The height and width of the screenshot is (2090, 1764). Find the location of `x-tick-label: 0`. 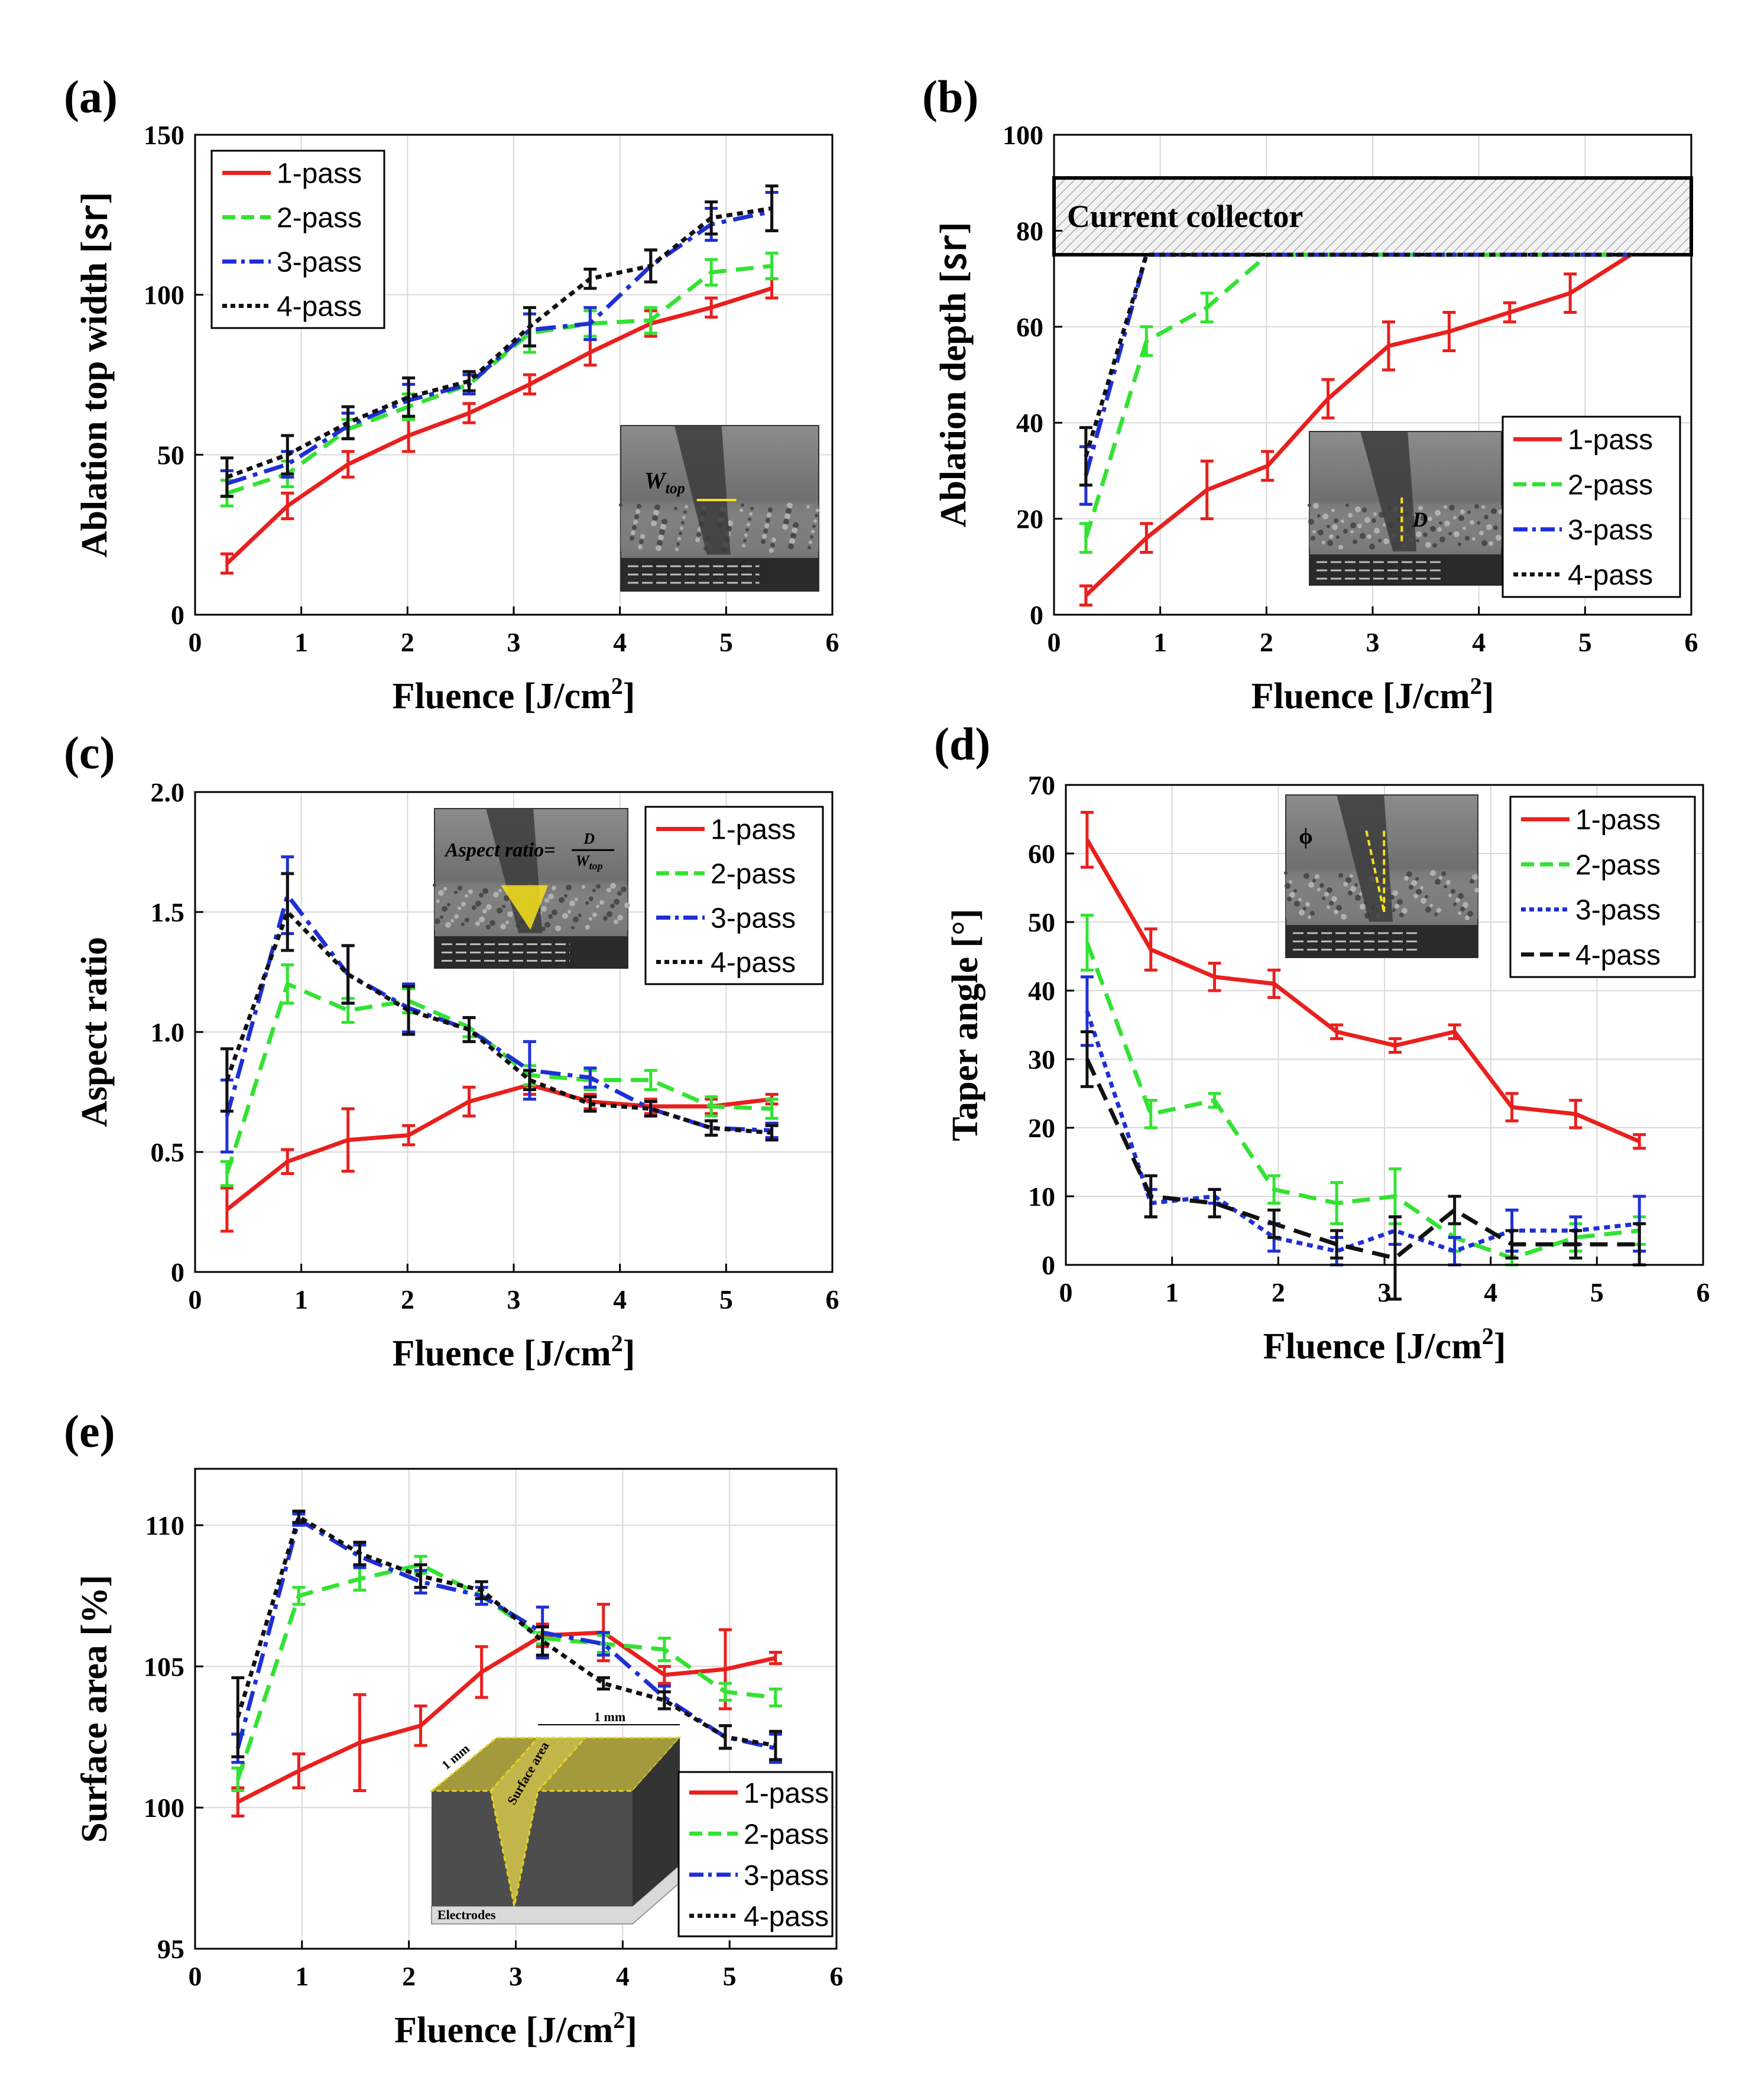

x-tick-label: 0 is located at coordinates (1066, 1292).